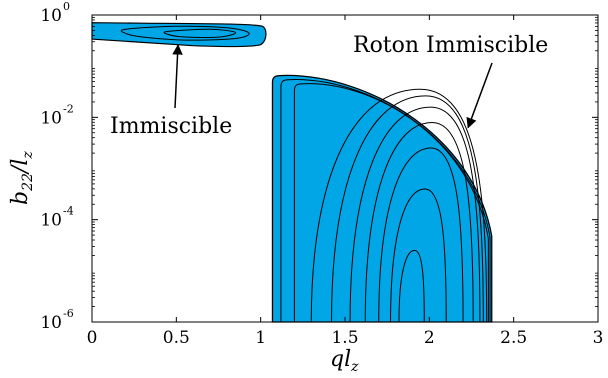 Image resolution: width=608 pixels, height=378 pixels. I want to click on y-tick-label: 10 -2, so click(56, 115).